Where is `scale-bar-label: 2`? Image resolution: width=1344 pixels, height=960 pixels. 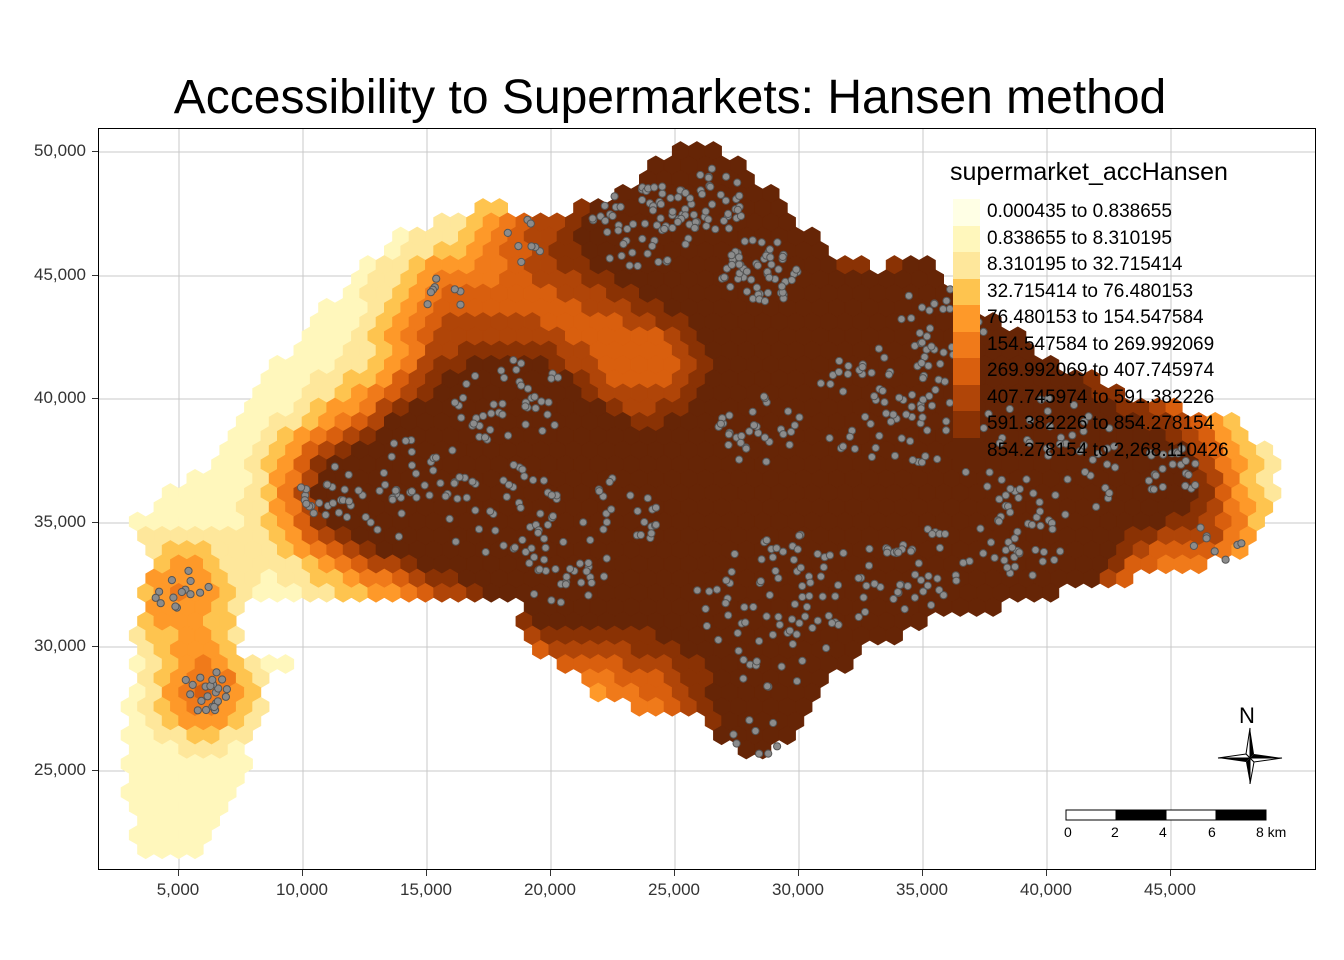 scale-bar-label: 2 is located at coordinates (1115, 832).